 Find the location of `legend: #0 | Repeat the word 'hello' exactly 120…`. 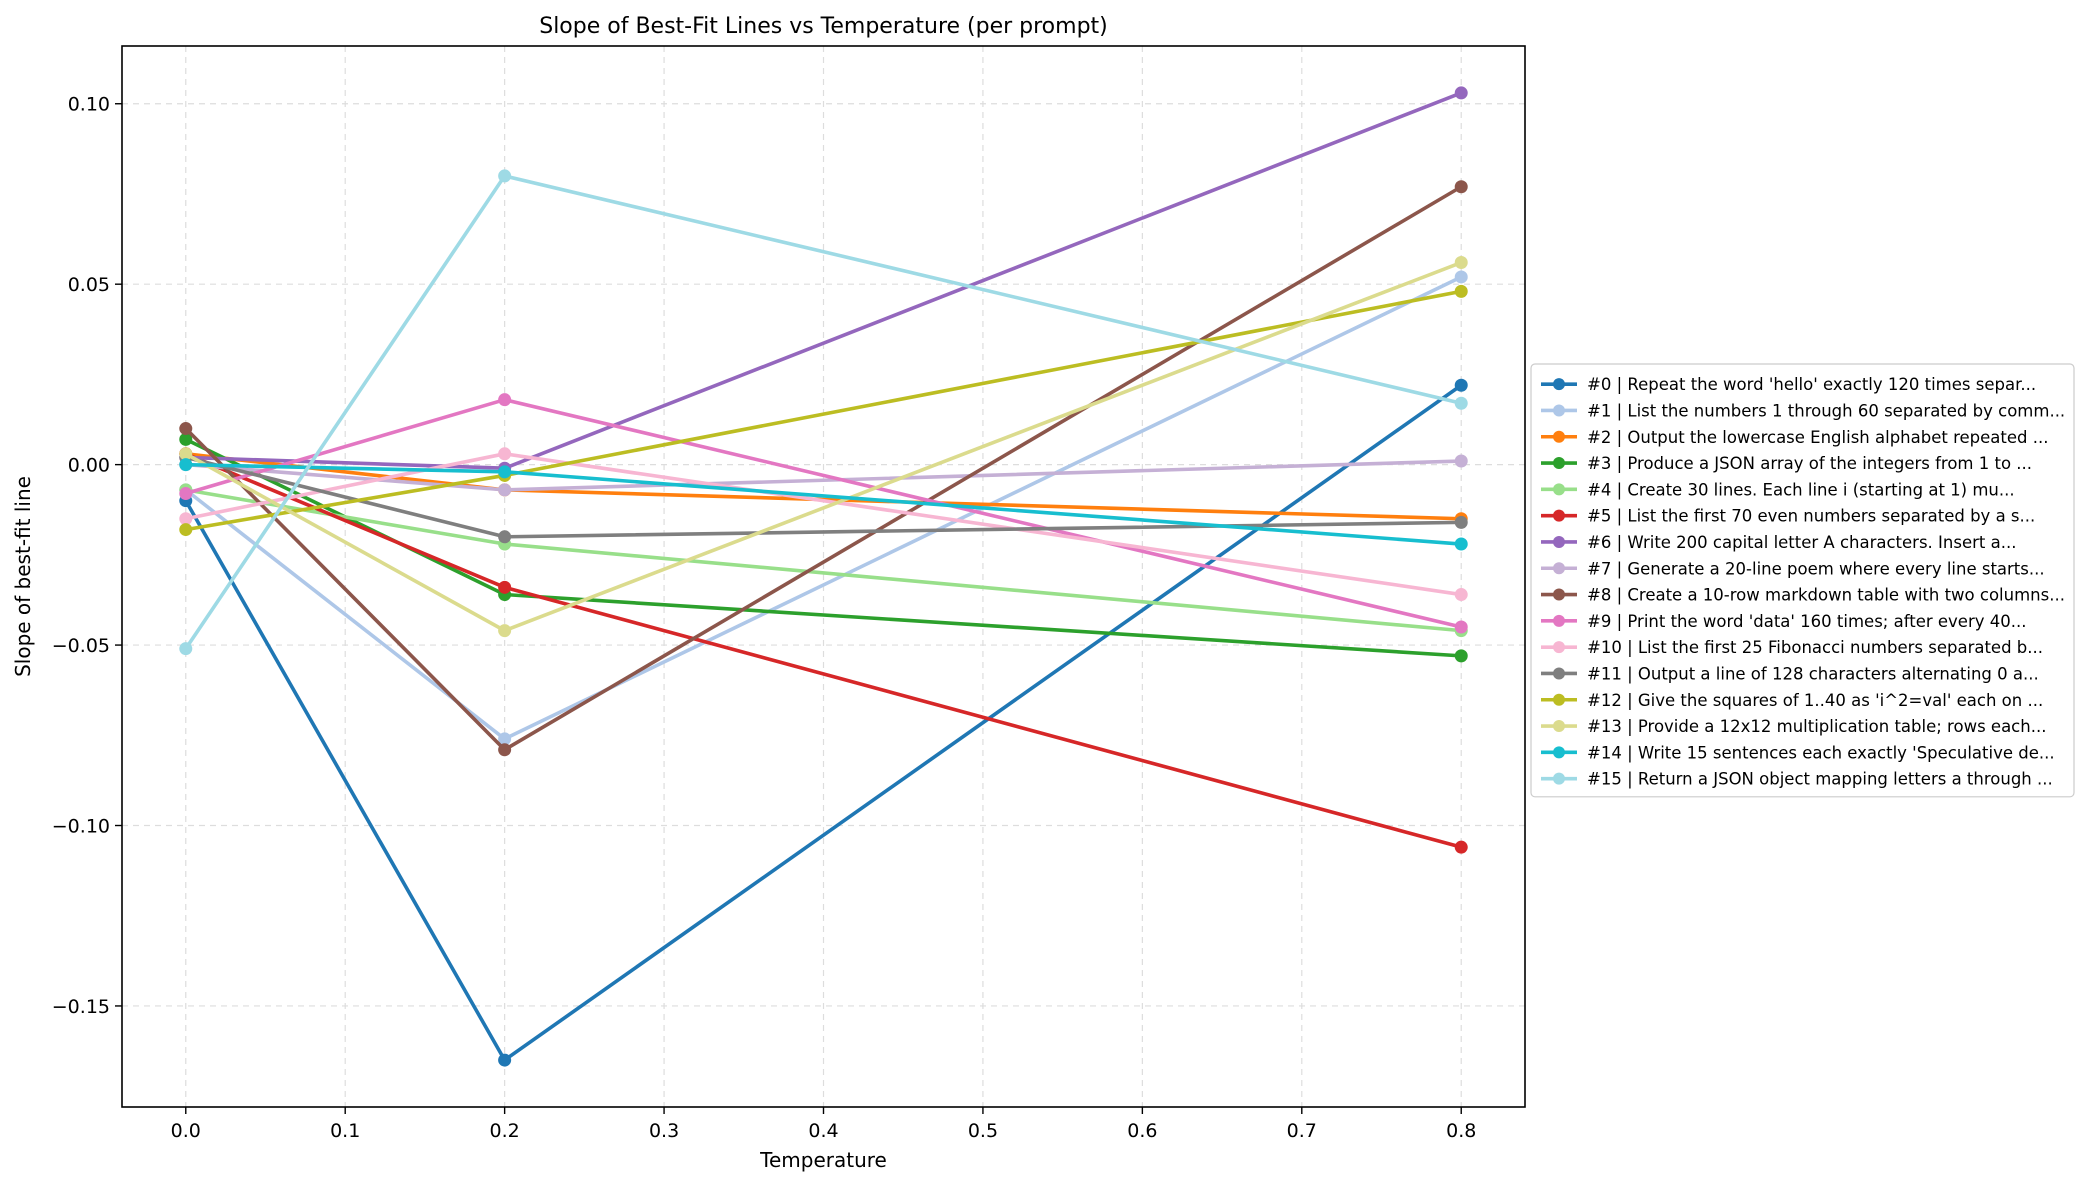

legend: #0 | Repeat the word 'hello' exactly 120… is located at coordinates (1802, 580).